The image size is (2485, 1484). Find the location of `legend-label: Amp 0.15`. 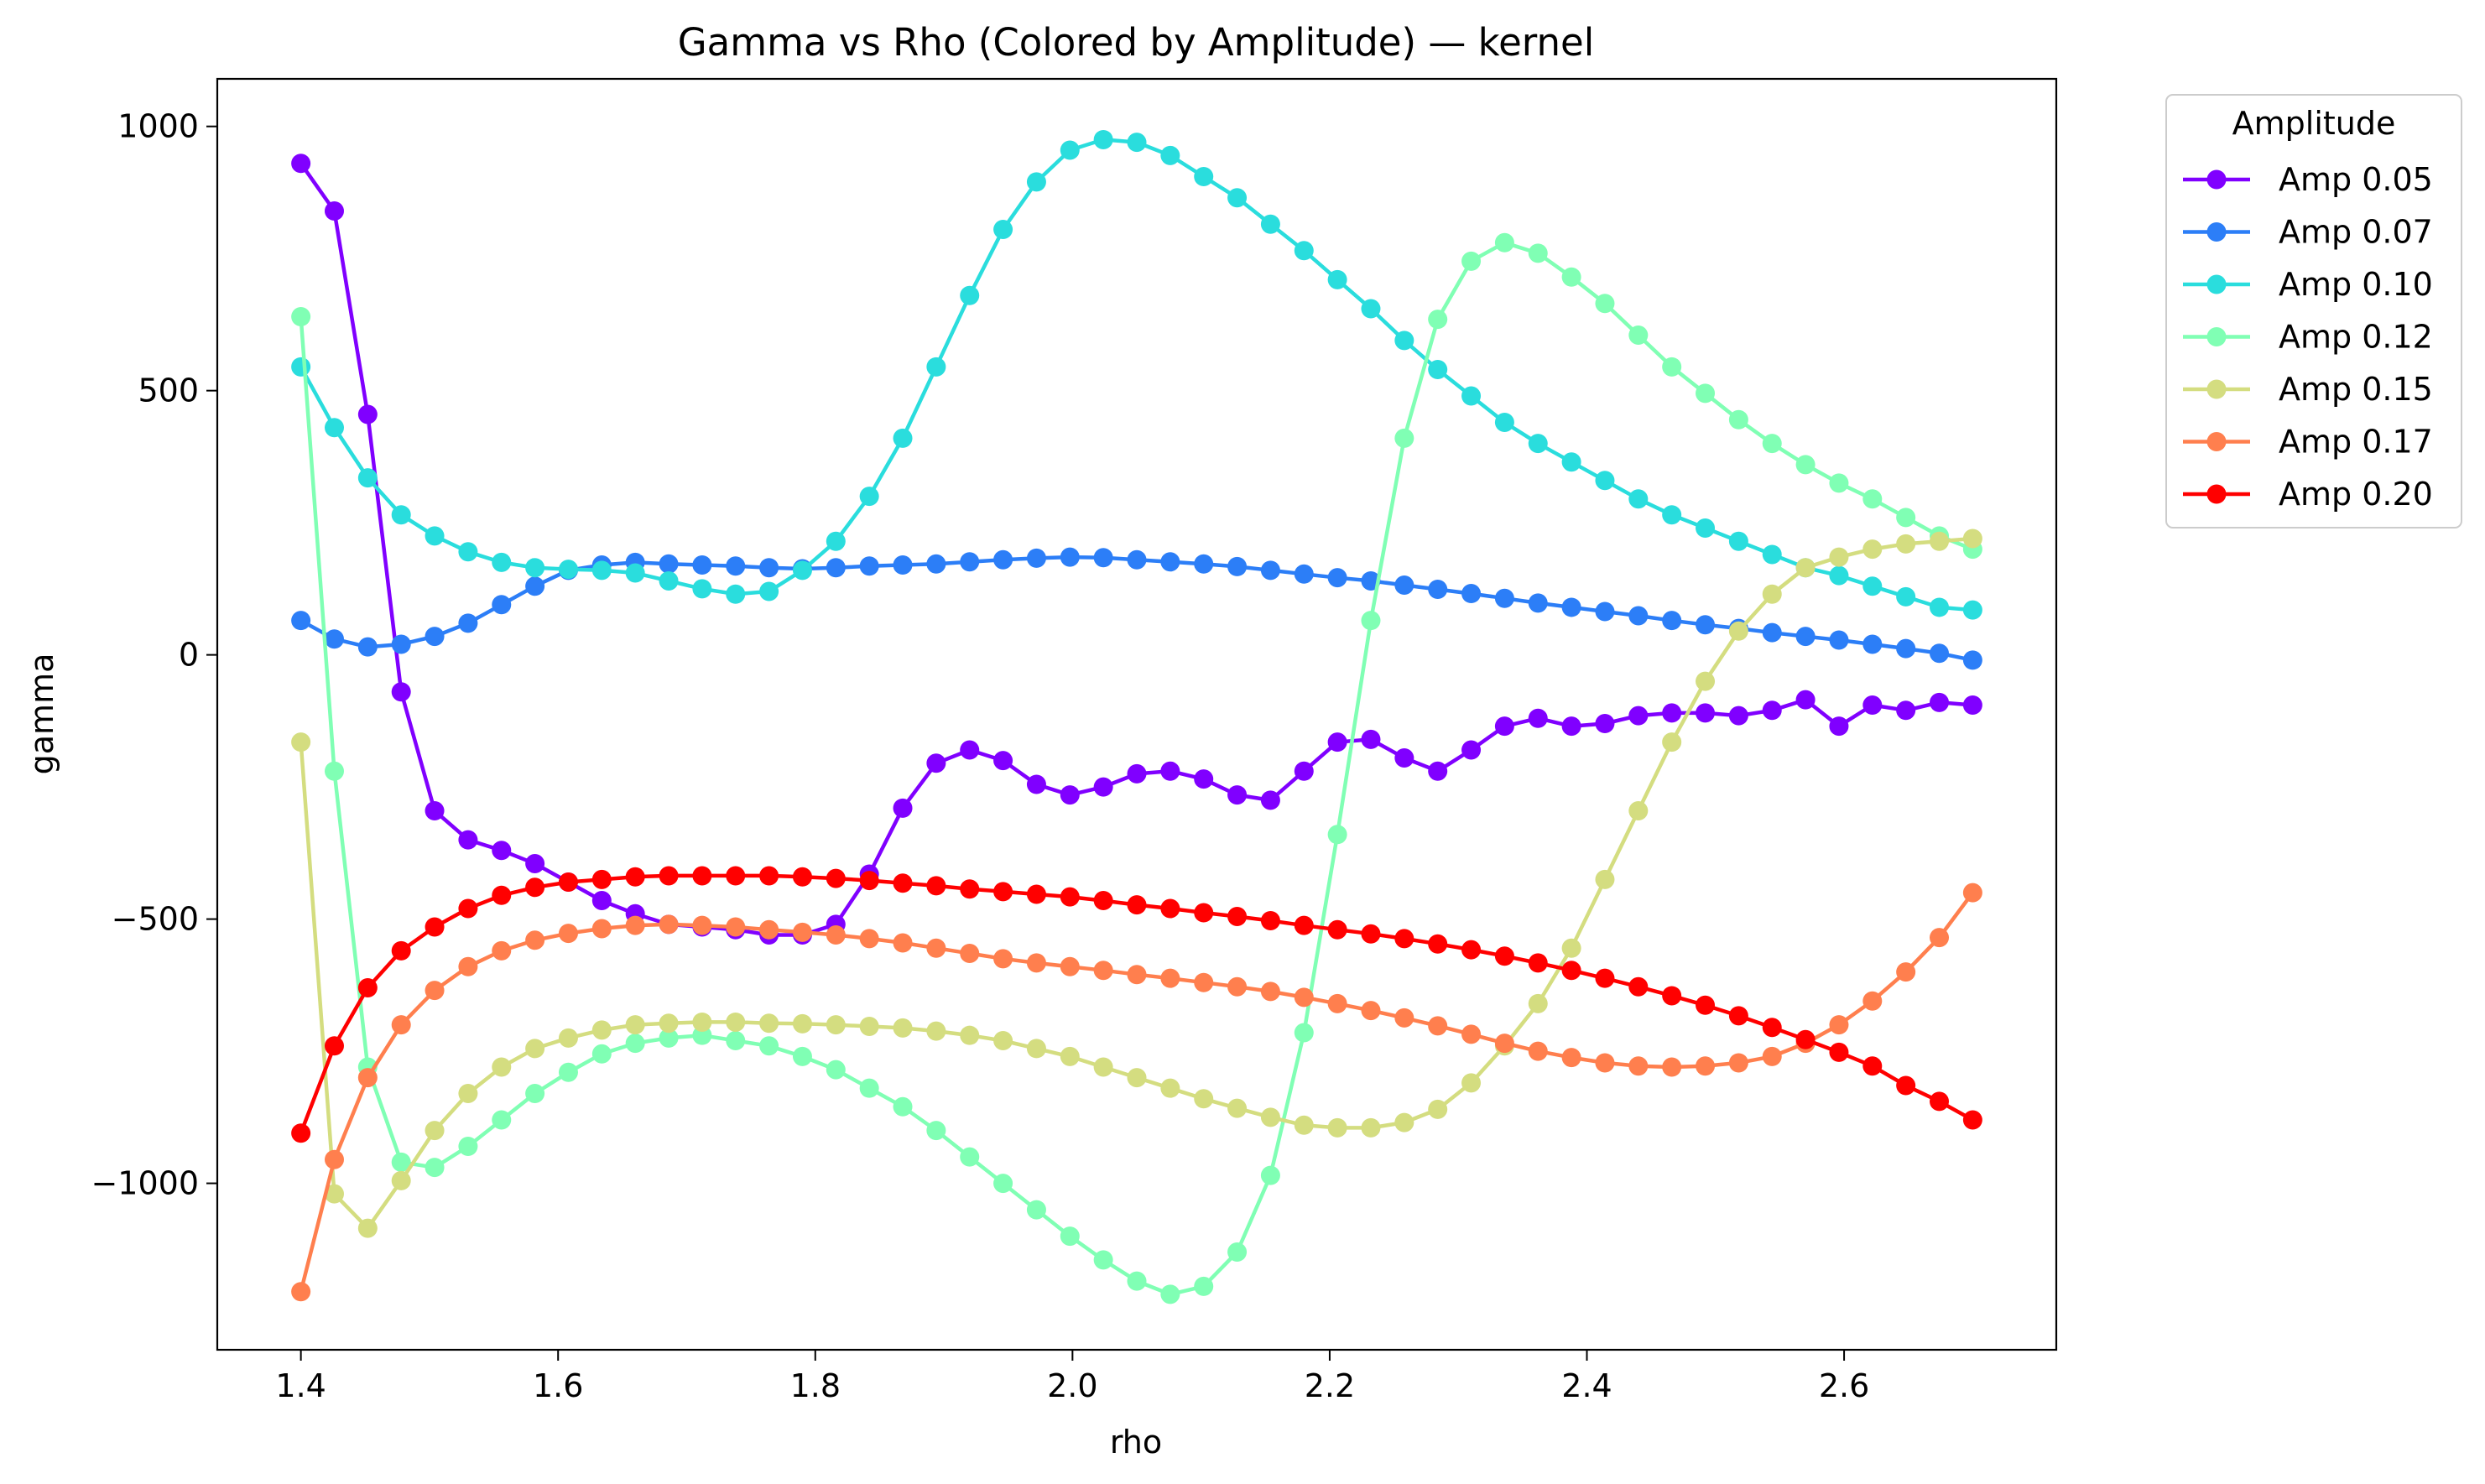

legend-label: Amp 0.15 is located at coordinates (2356, 389).